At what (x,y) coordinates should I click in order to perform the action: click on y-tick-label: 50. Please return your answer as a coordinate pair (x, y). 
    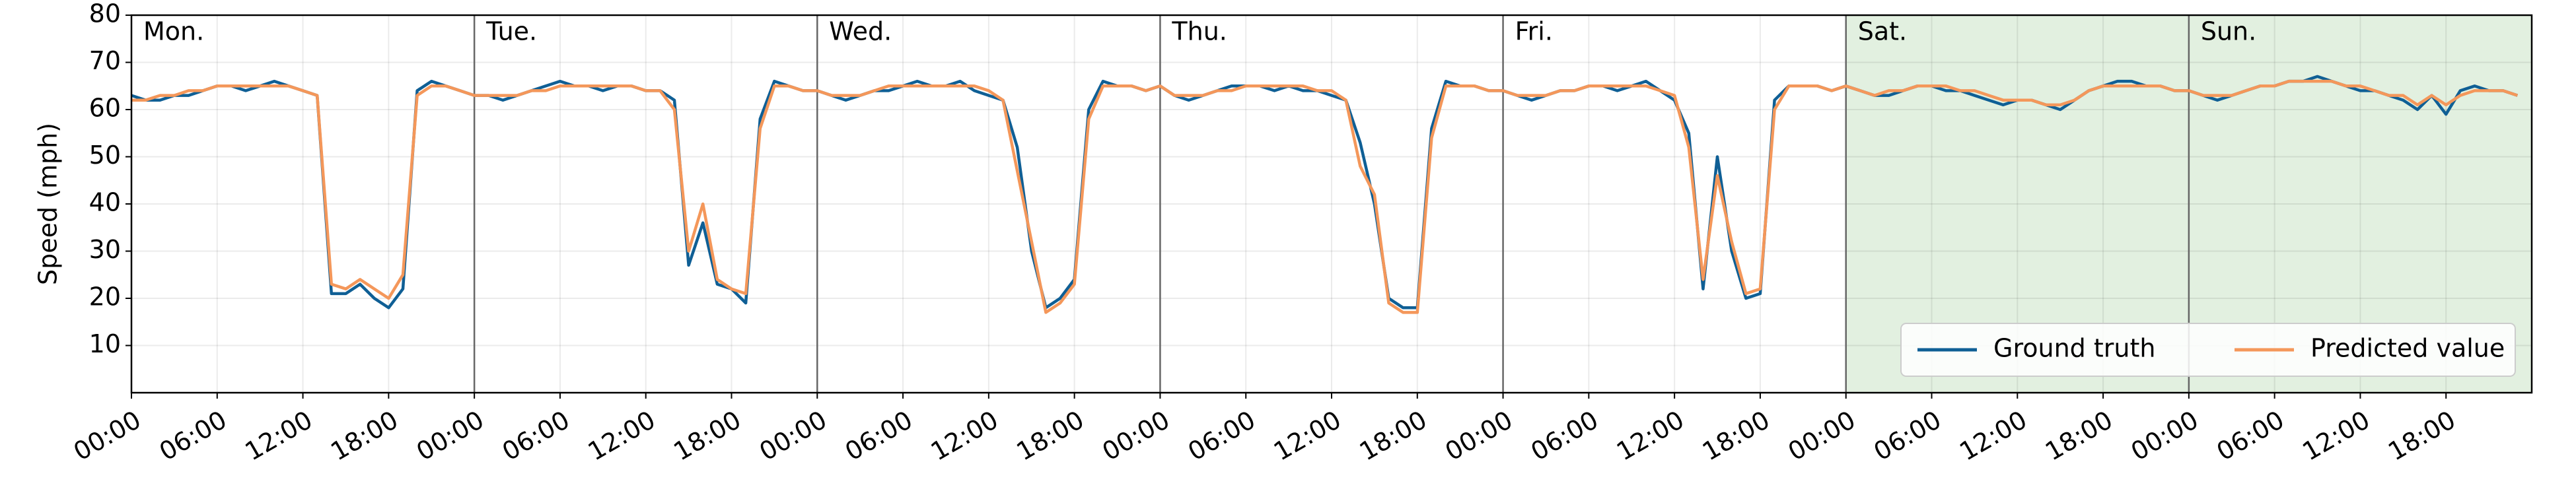
    Looking at the image, I should click on (105, 155).